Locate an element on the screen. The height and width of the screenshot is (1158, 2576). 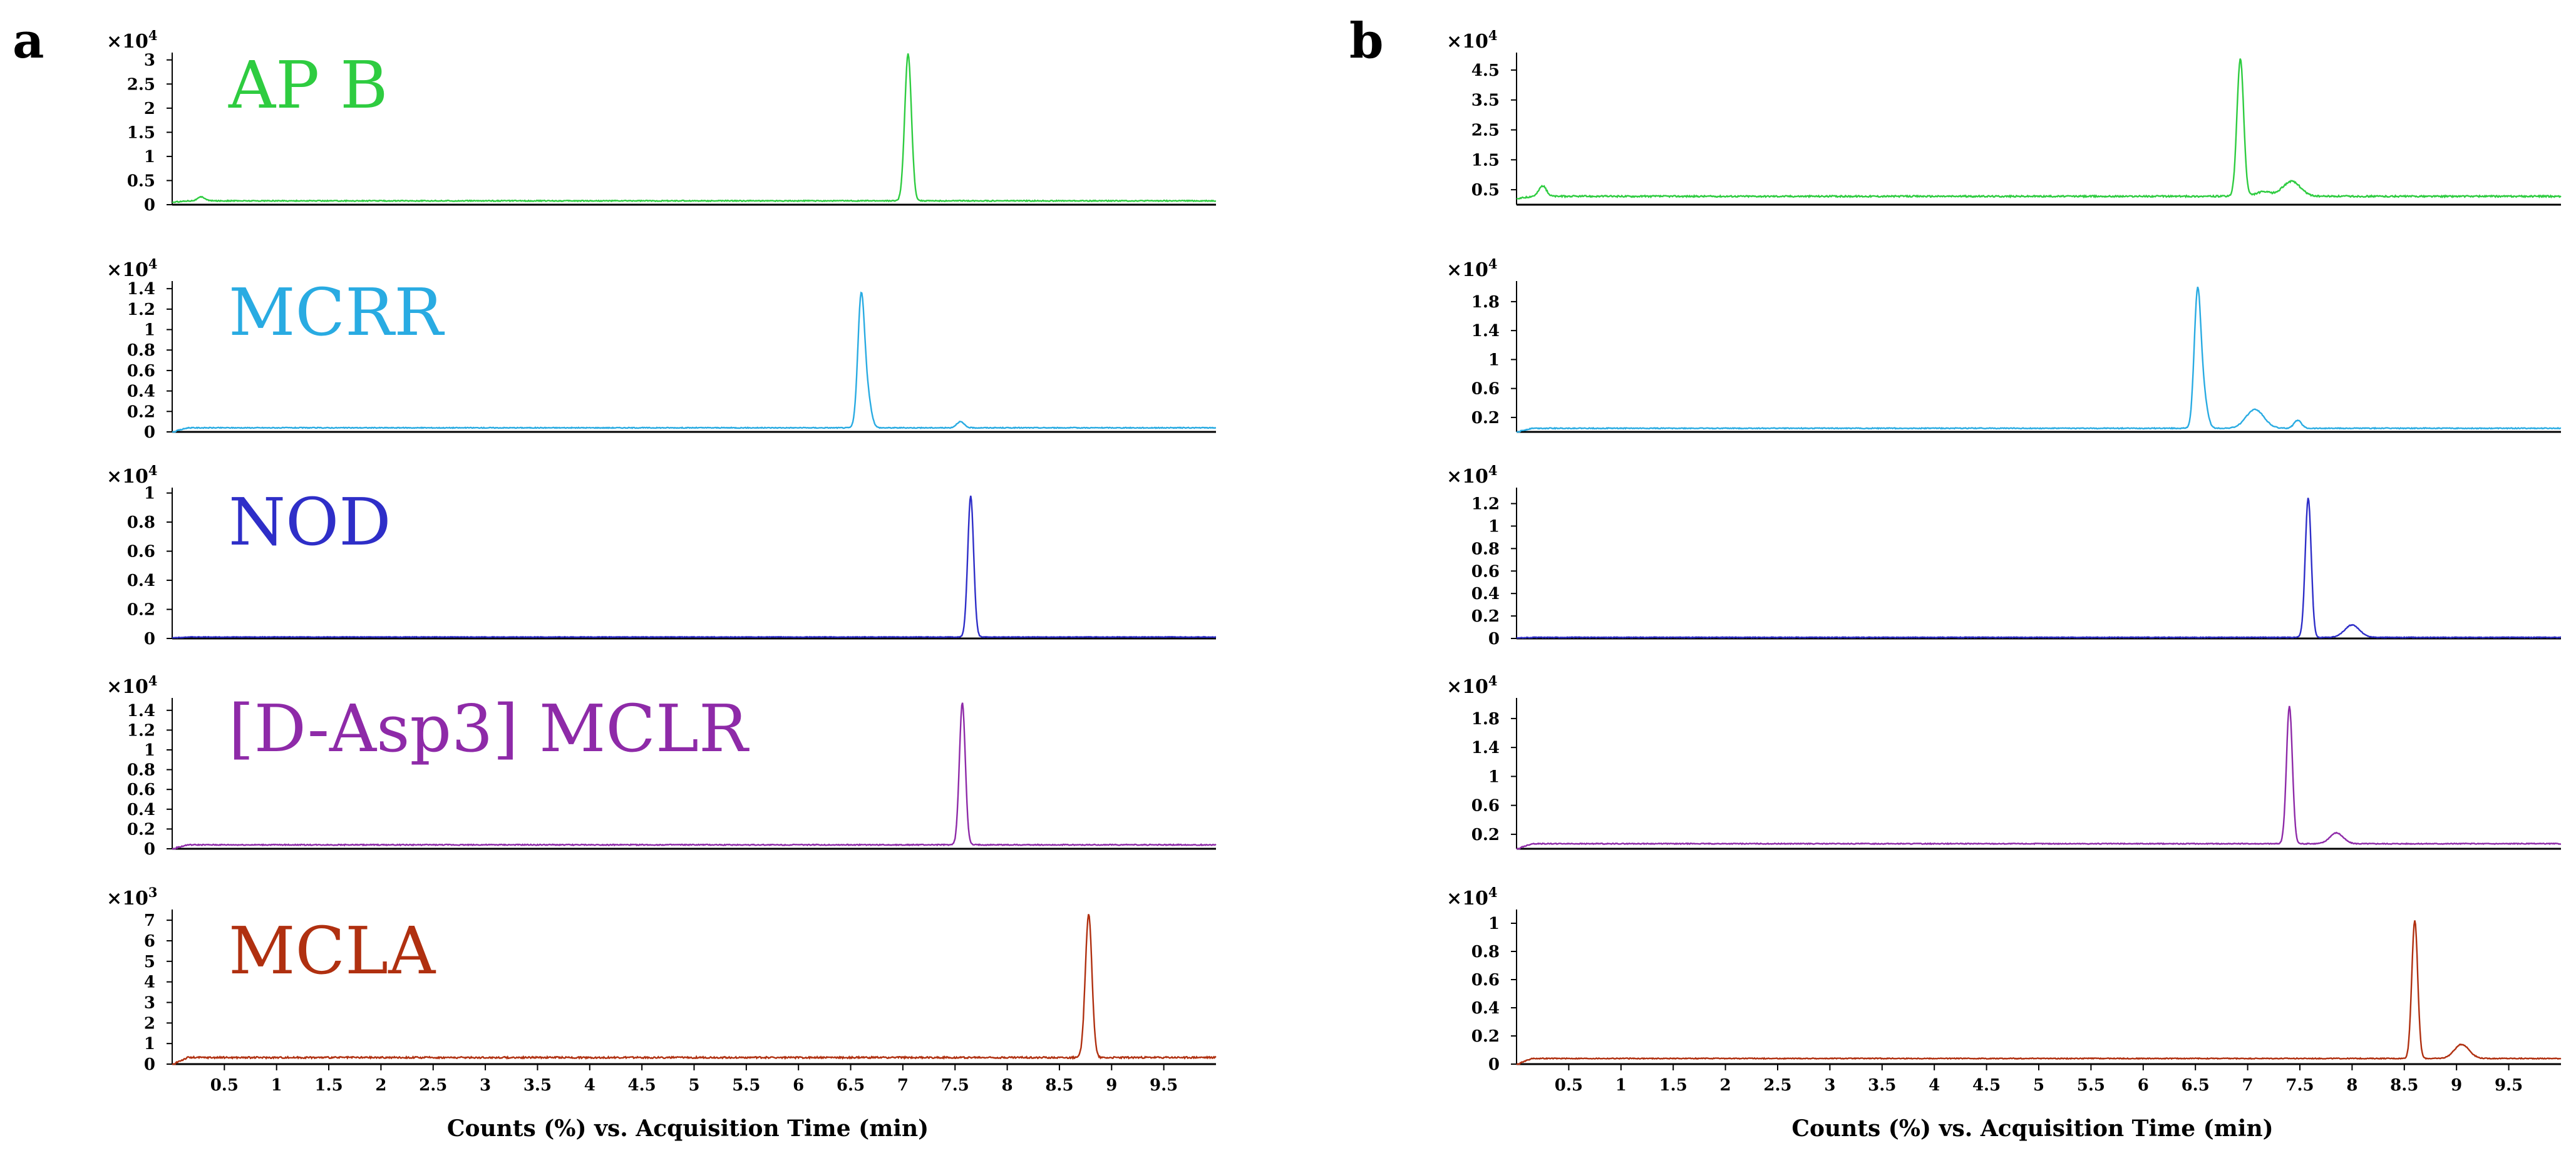
x-tick-label: 1.5 is located at coordinates (329, 1085).